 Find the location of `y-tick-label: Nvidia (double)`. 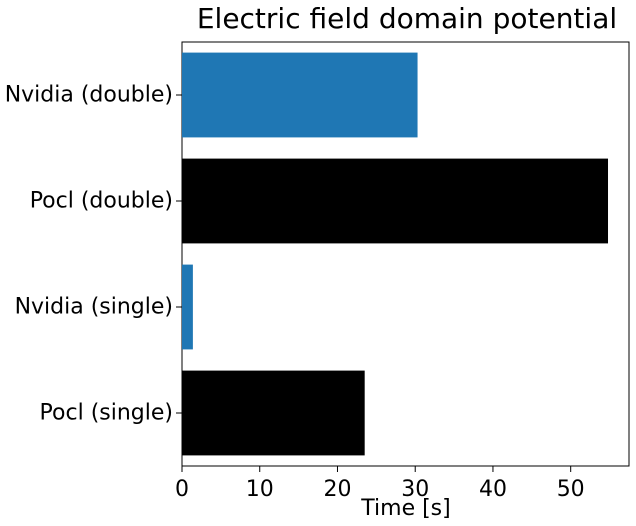

y-tick-label: Nvidia (double) is located at coordinates (89, 95).